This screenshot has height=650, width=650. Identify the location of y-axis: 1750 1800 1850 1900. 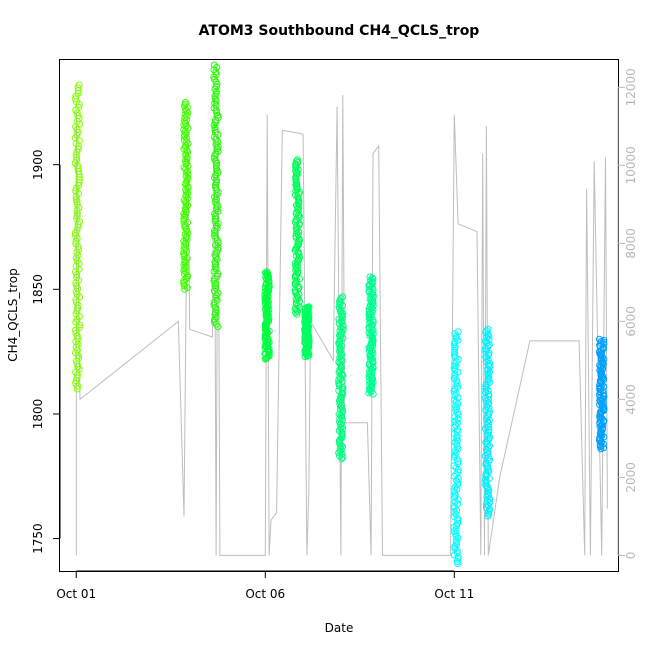
(46, 351).